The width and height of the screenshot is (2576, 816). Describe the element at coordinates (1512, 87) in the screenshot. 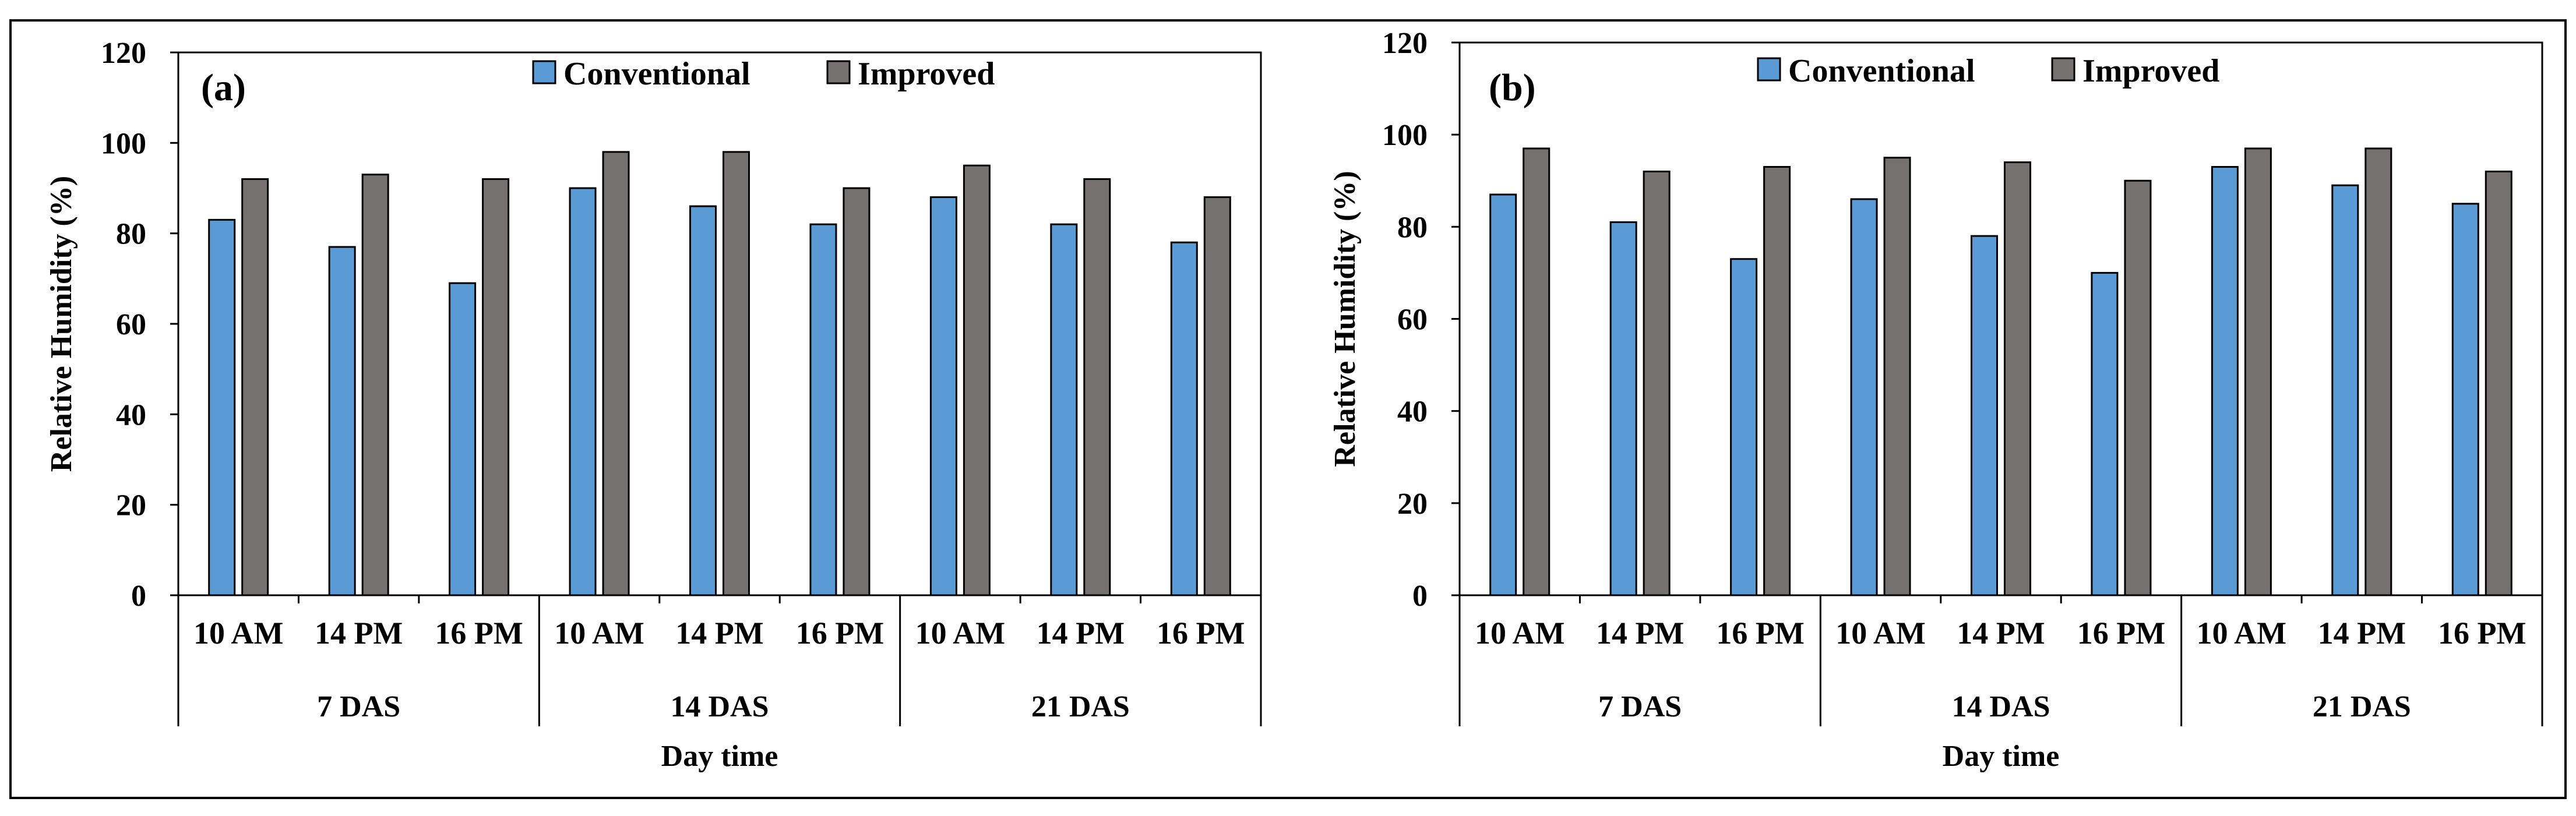

I see `panel-label: (b)` at that location.